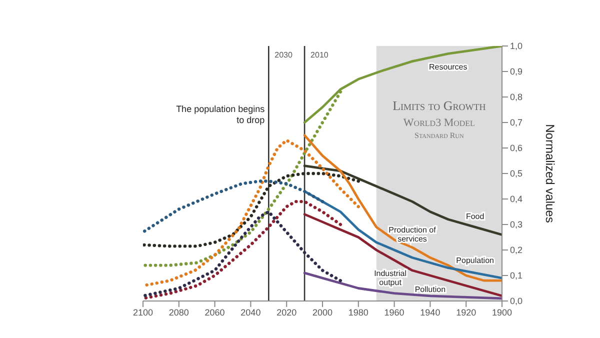 The image size is (600, 338). What do you see at coordinates (516, 148) in the screenshot?
I see `y-tick-label: 0,6` at bounding box center [516, 148].